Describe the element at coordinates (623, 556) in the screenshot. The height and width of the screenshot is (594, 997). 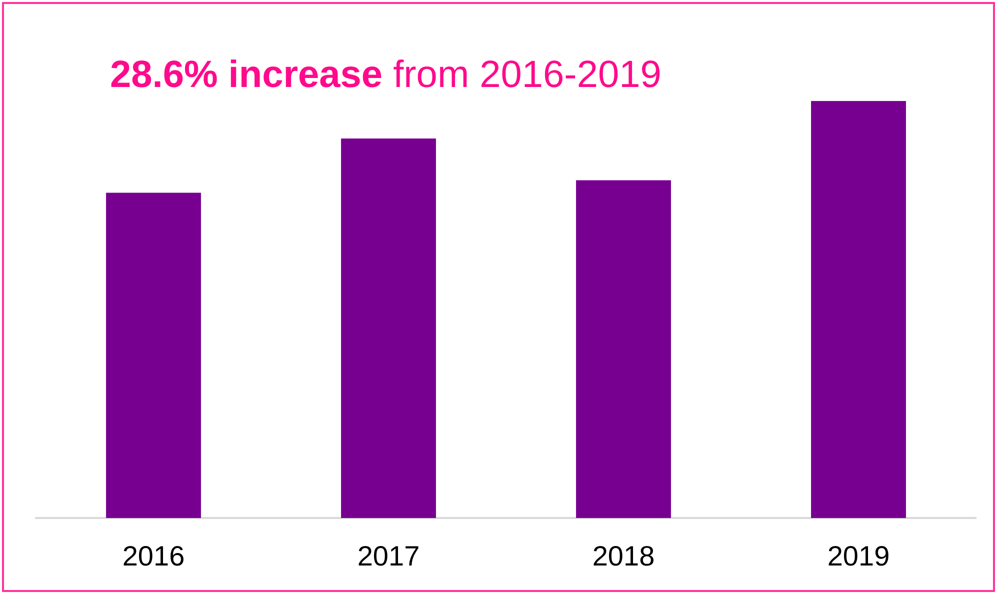
I see `x-tick-label: 2018` at that location.